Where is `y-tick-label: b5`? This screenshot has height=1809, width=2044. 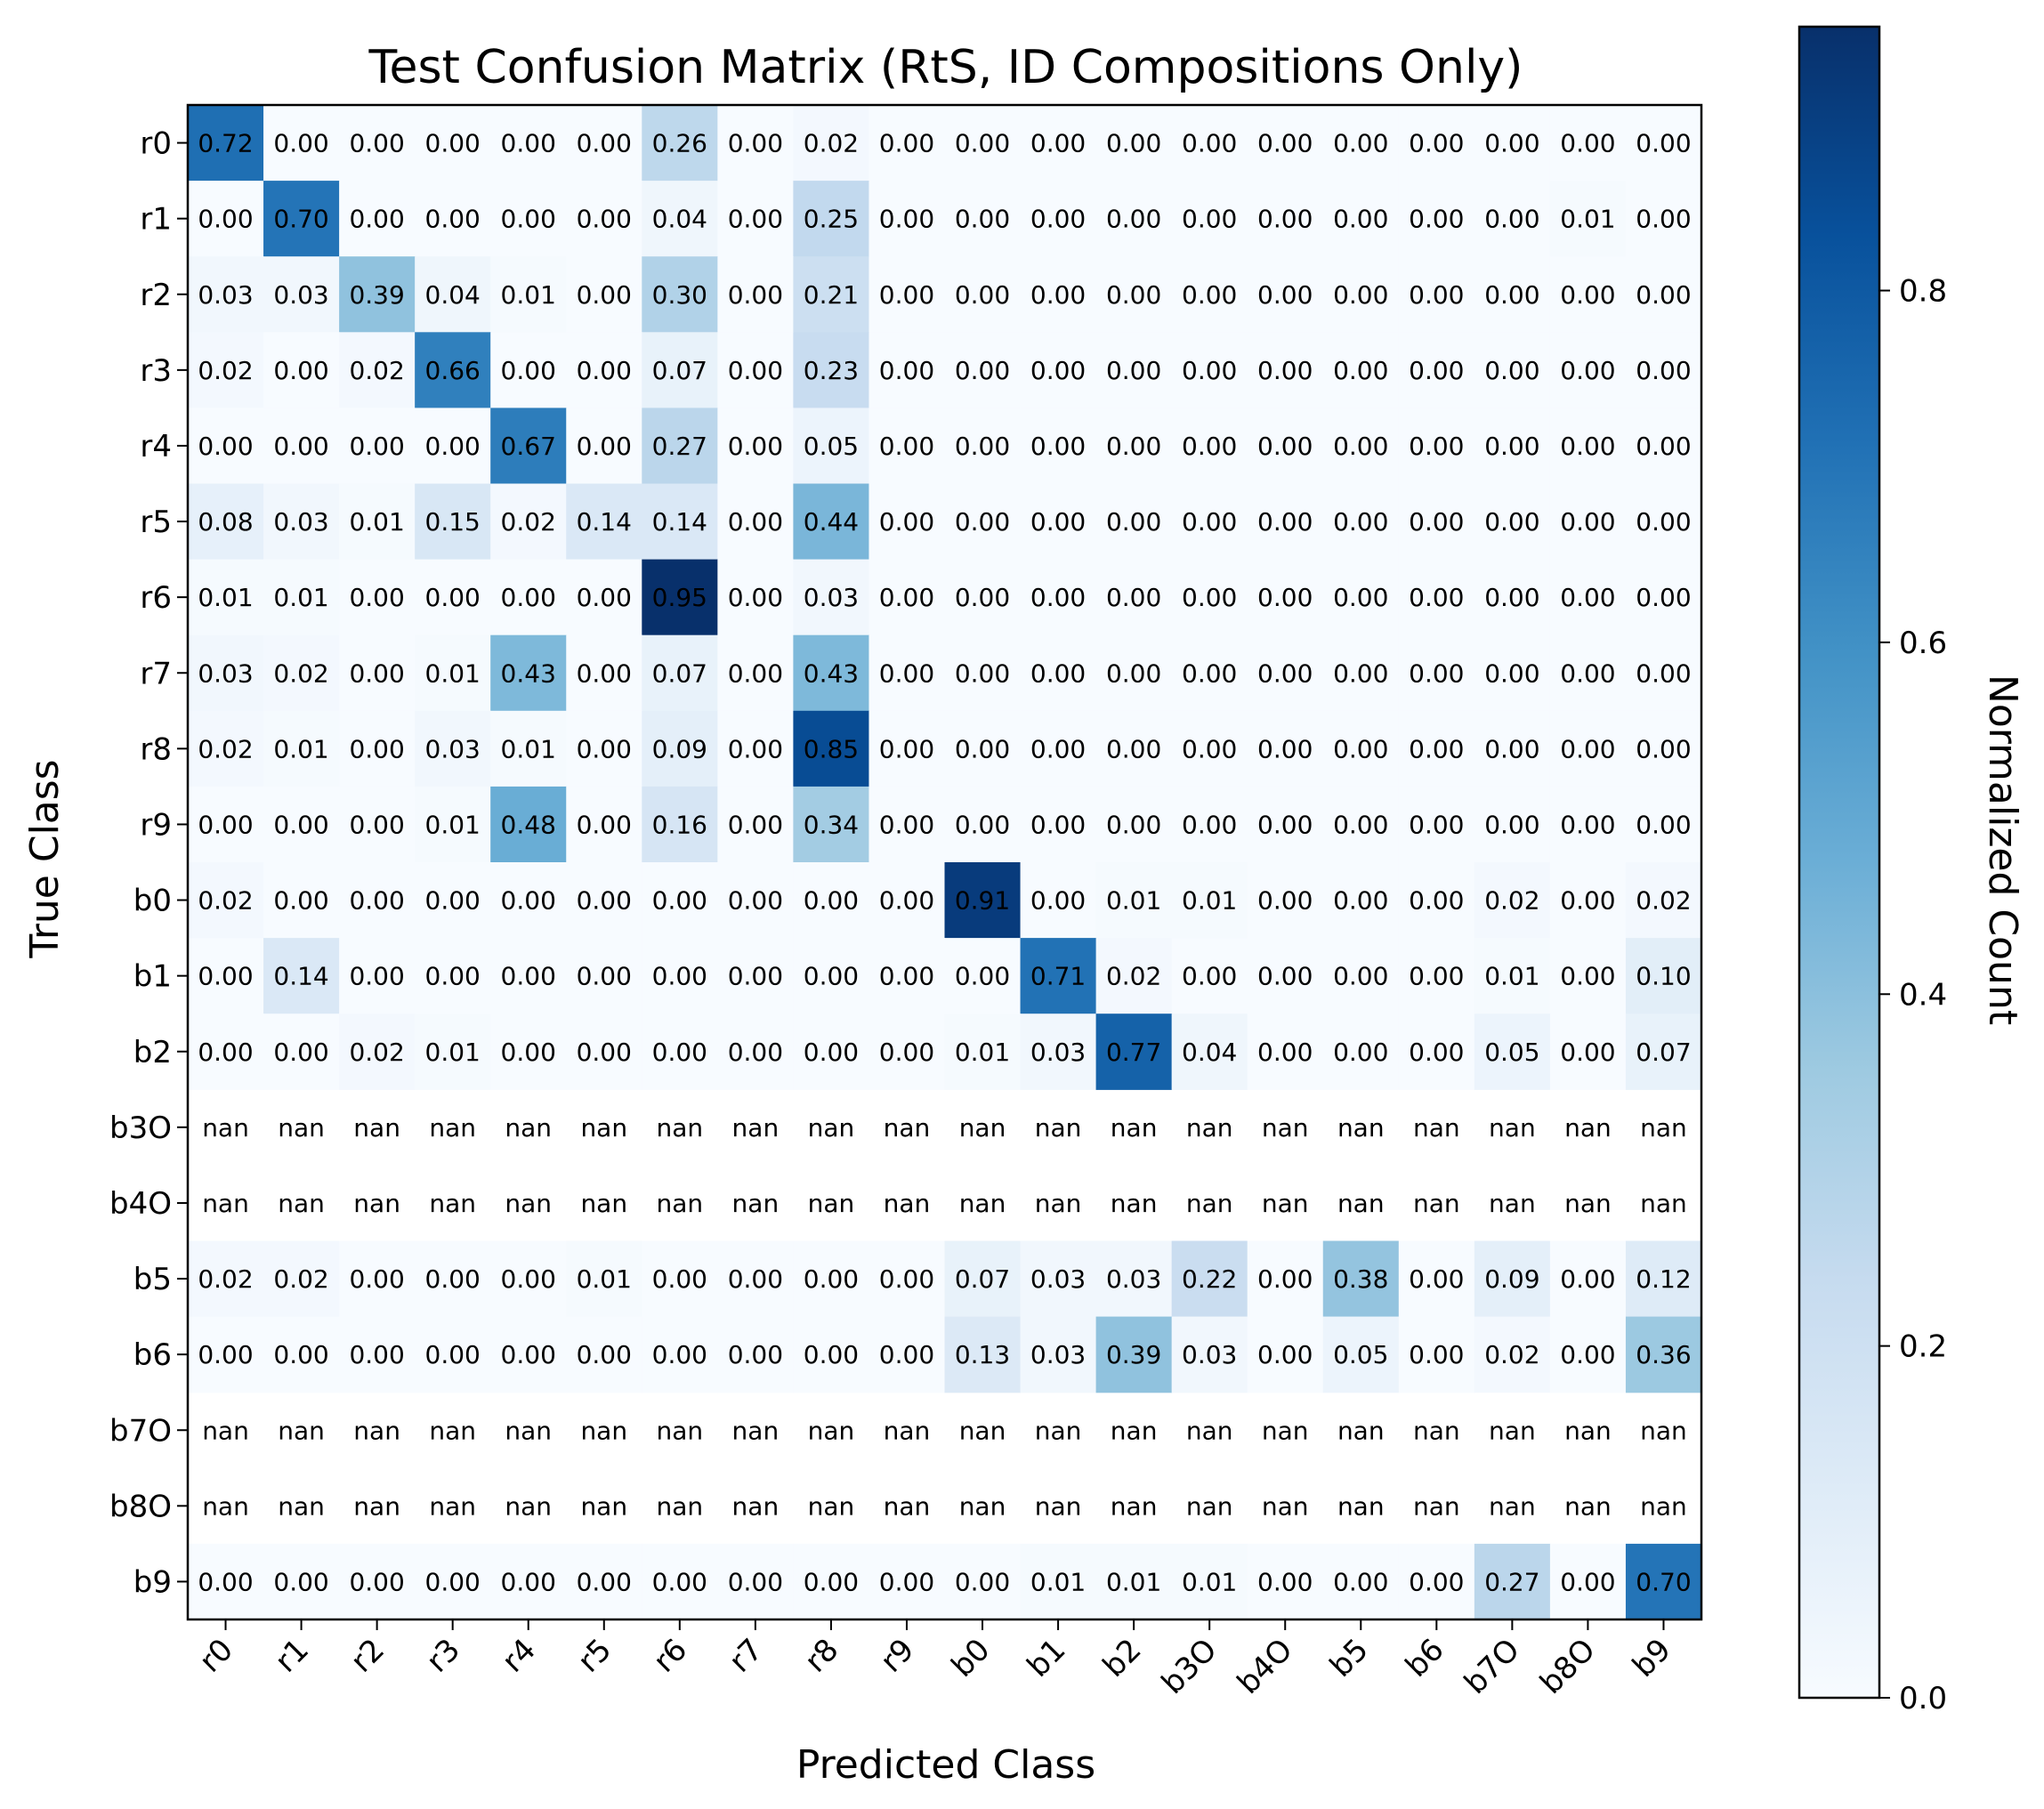 y-tick-label: b5 is located at coordinates (152, 1280).